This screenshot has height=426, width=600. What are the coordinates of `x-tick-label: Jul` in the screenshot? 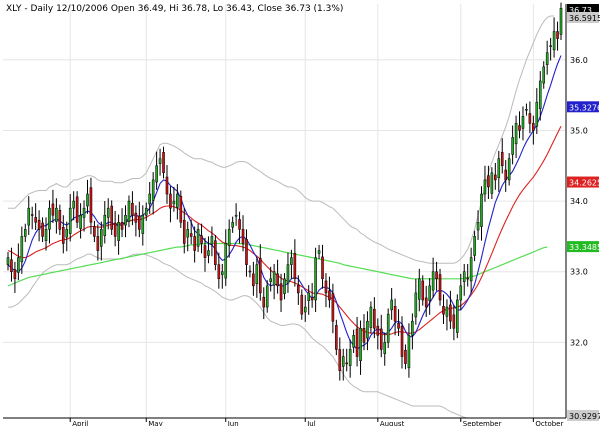 It's located at (311, 423).